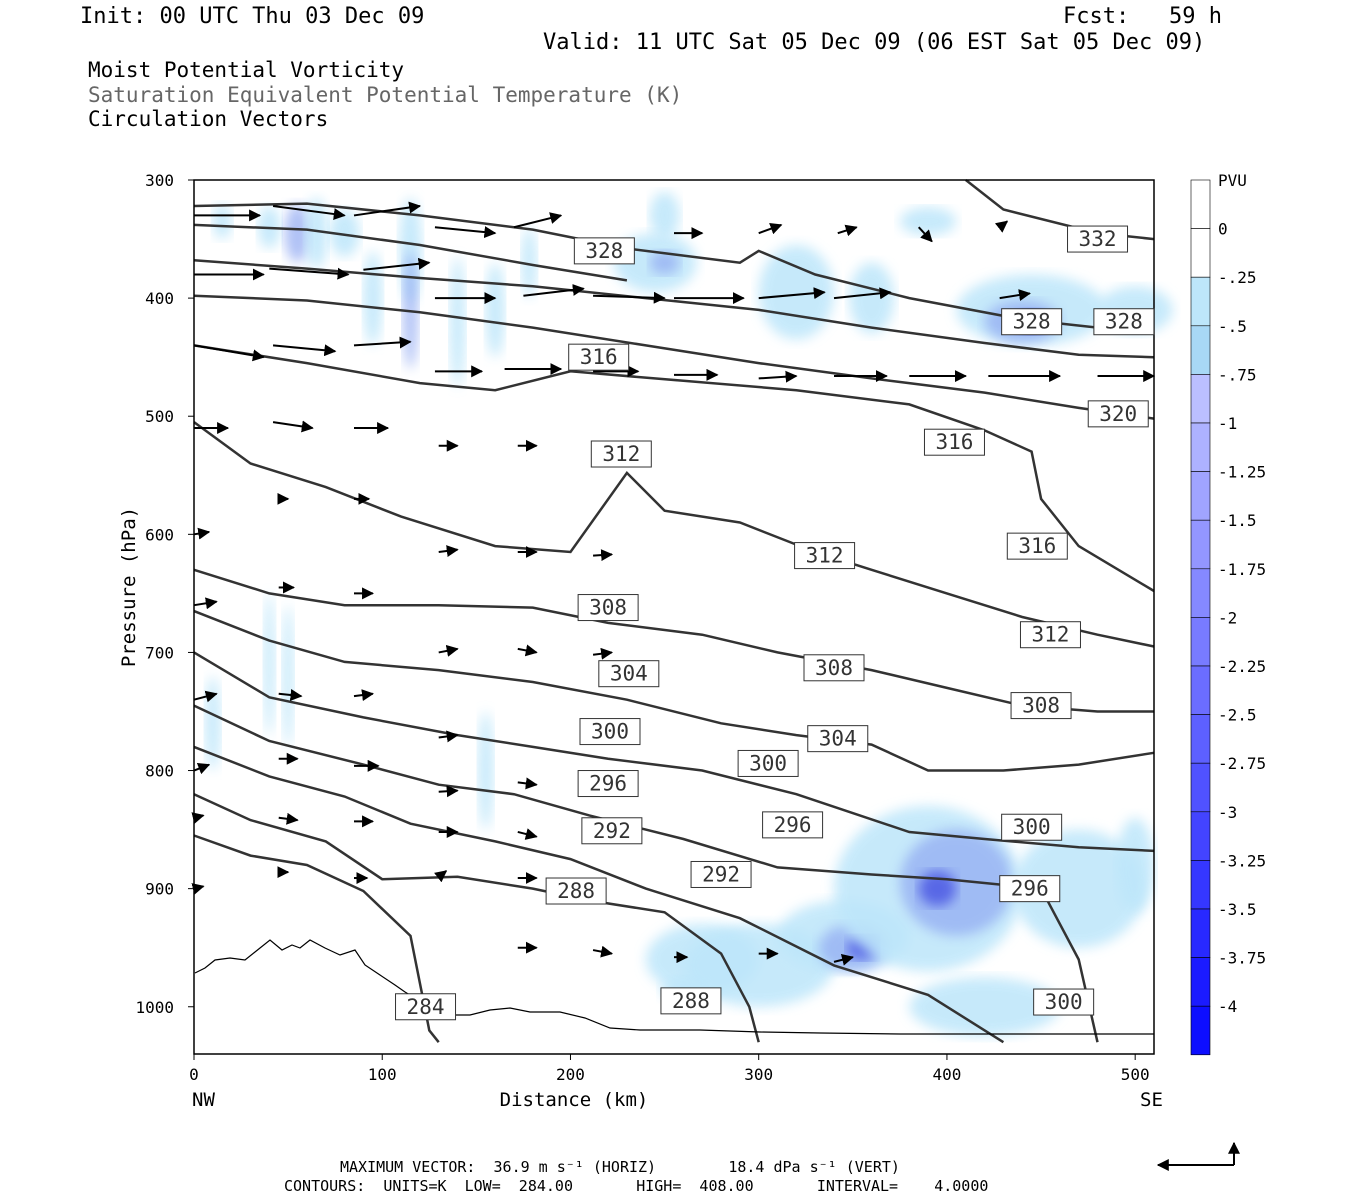 This screenshot has height=1200, width=1350. Describe the element at coordinates (946, 1074) in the screenshot. I see `x-tick-label: 400` at that location.